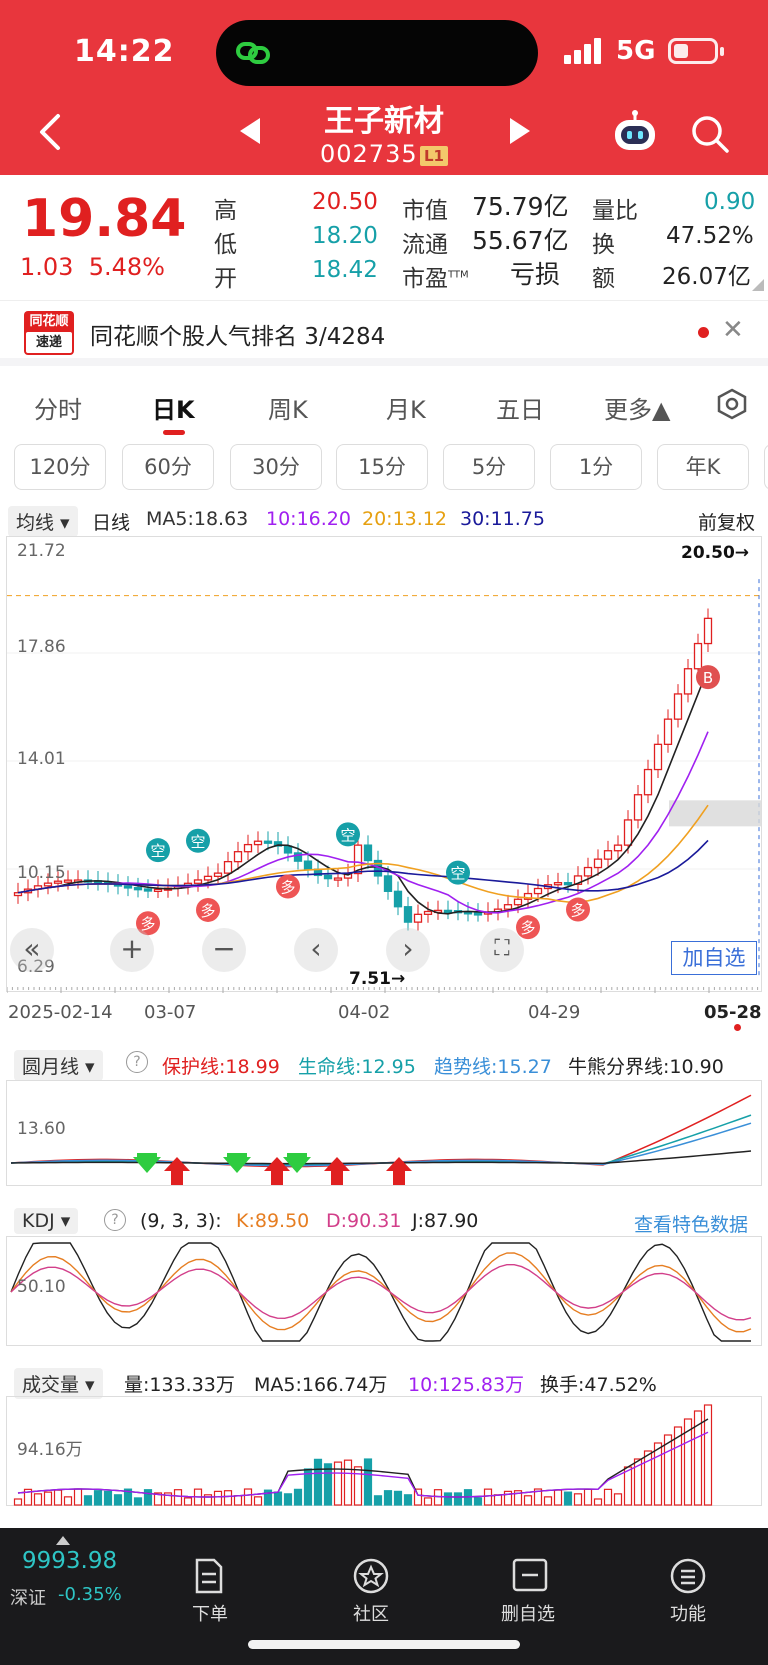 Image resolution: width=768 pixels, height=1665 pixels. I want to click on volume-select: 成交量 ▾, so click(58, 1383).